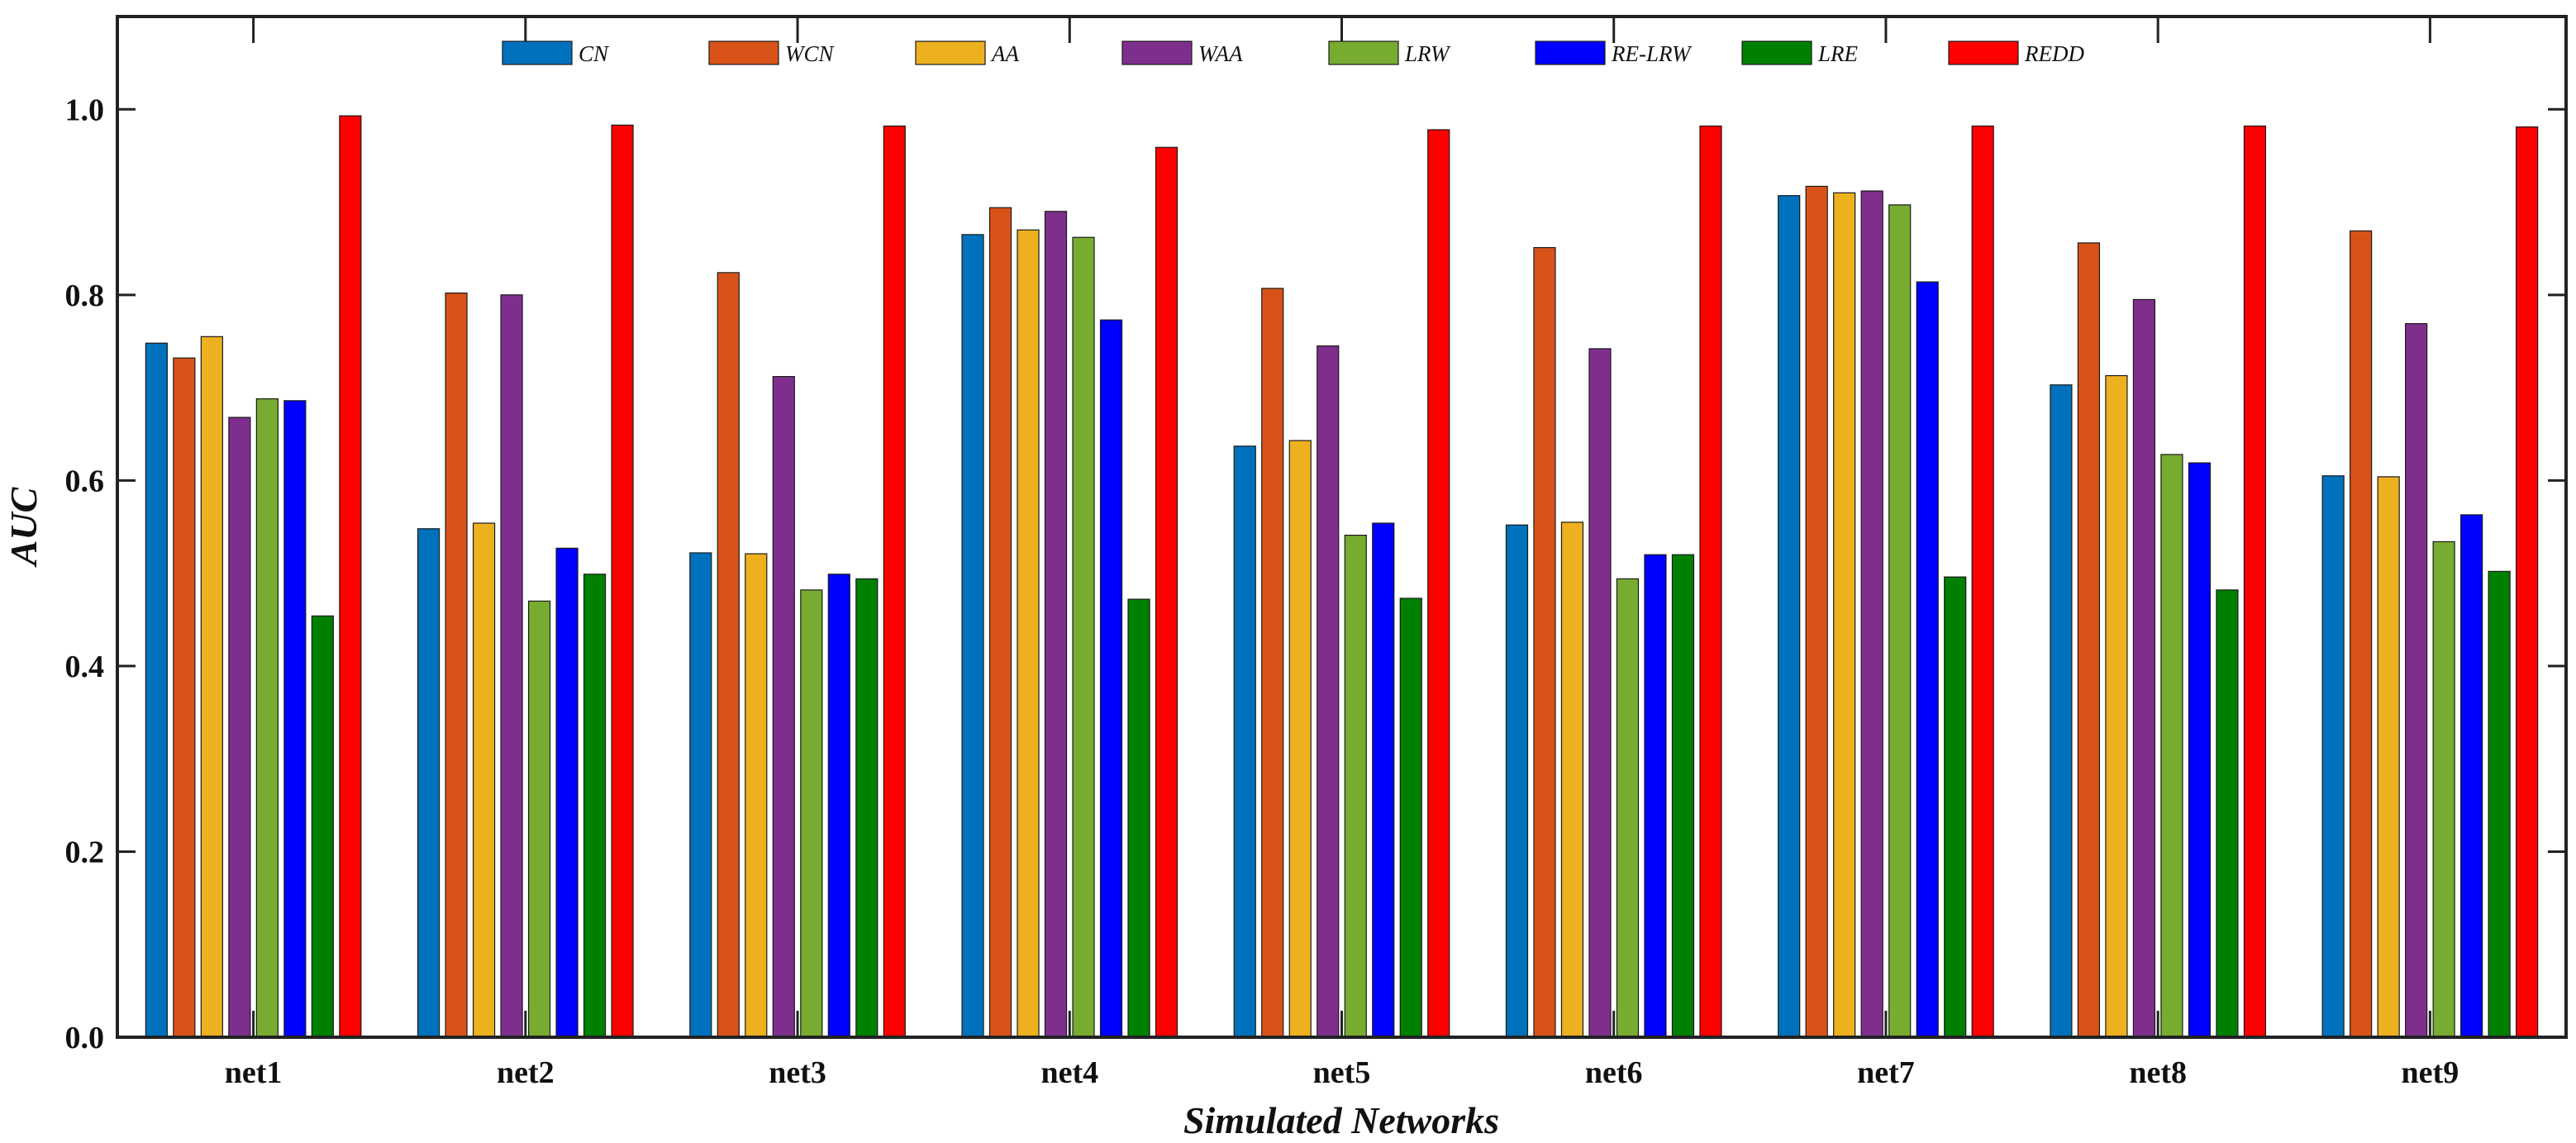  Describe the element at coordinates (267, 718) in the screenshot. I see `bar-net1-lrw` at that location.